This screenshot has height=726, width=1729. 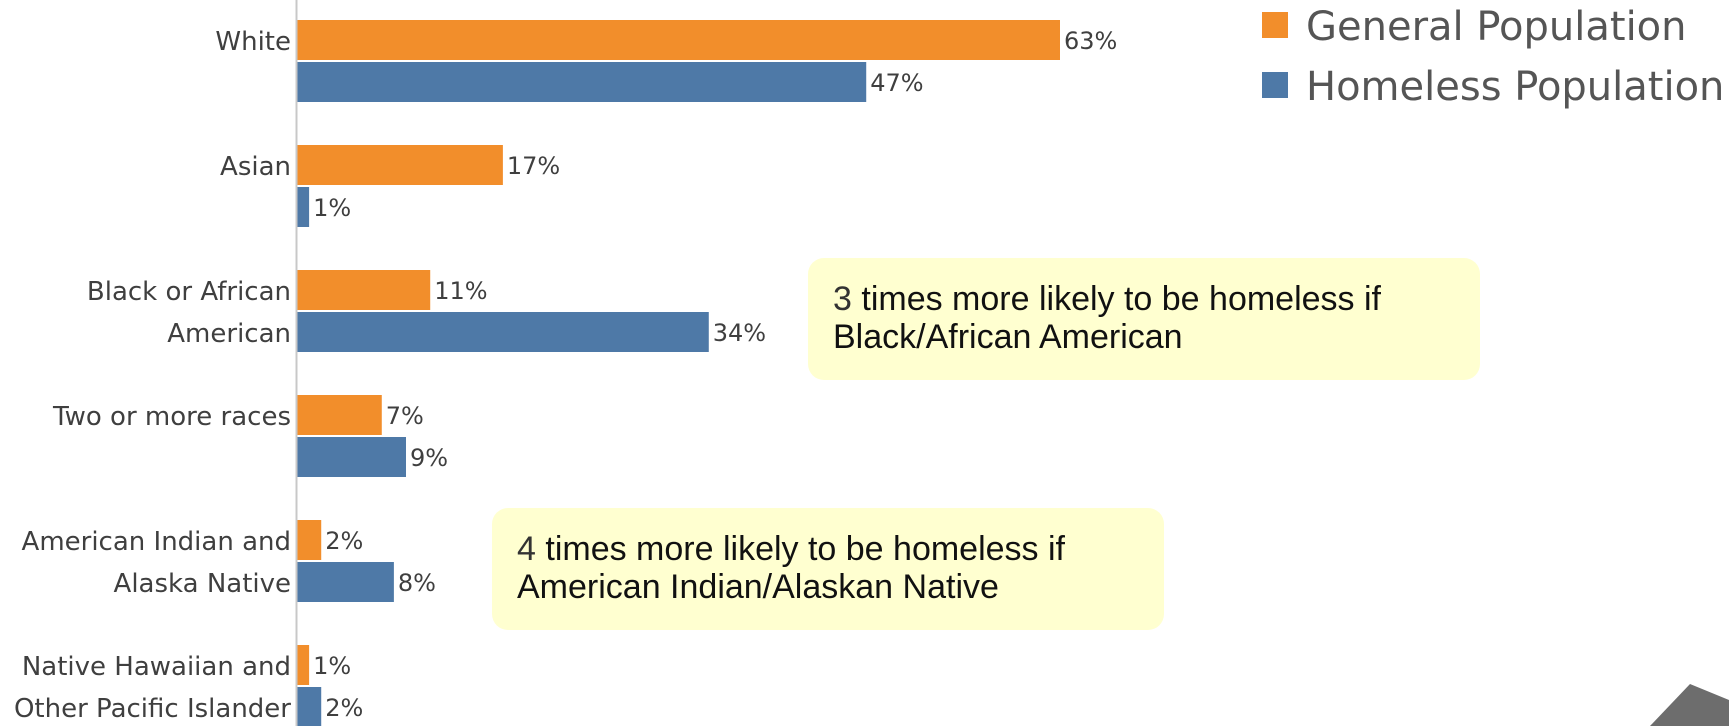 I want to click on category-label-4-line2: Alaska Native, so click(x=202, y=584).